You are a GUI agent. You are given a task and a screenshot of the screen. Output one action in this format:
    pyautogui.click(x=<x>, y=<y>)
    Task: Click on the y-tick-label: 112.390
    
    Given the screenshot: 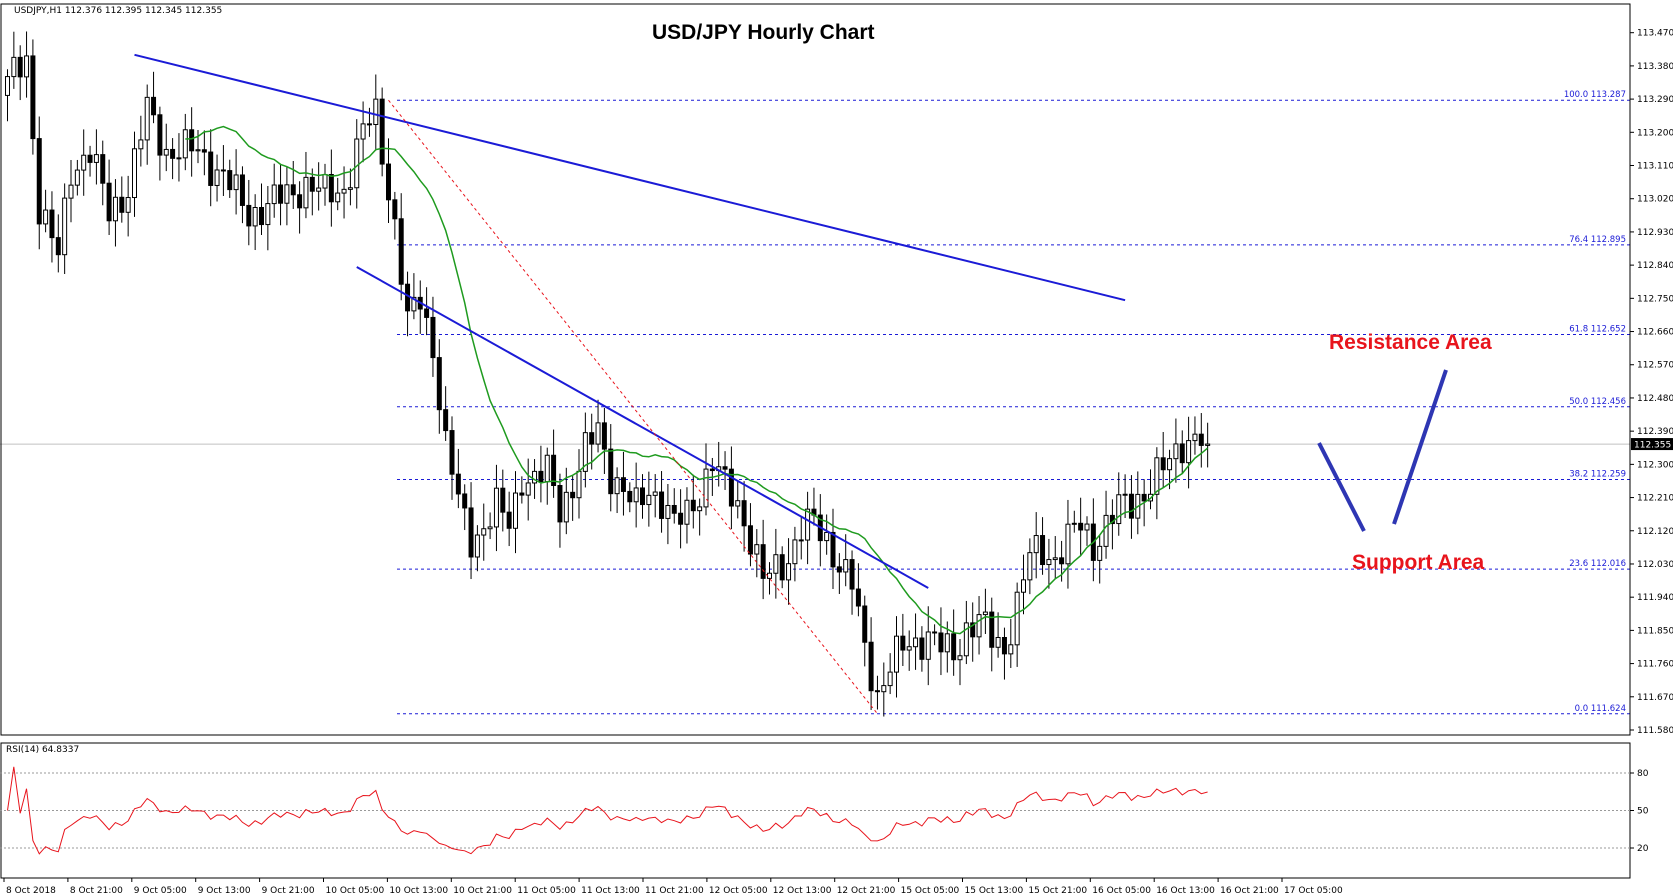 What is the action you would take?
    pyautogui.click(x=1655, y=432)
    